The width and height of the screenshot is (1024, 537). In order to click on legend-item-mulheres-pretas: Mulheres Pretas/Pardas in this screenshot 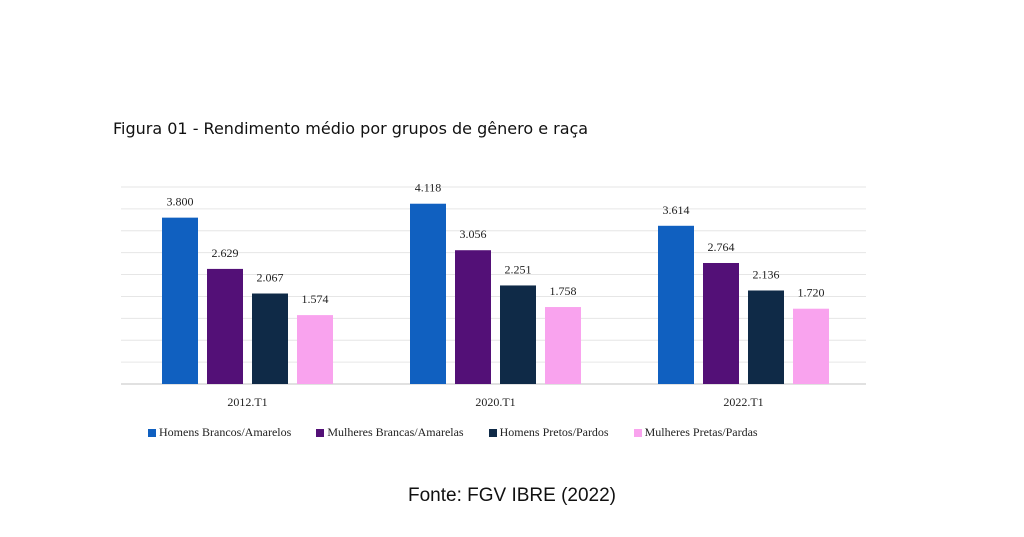, I will do `click(695, 432)`.